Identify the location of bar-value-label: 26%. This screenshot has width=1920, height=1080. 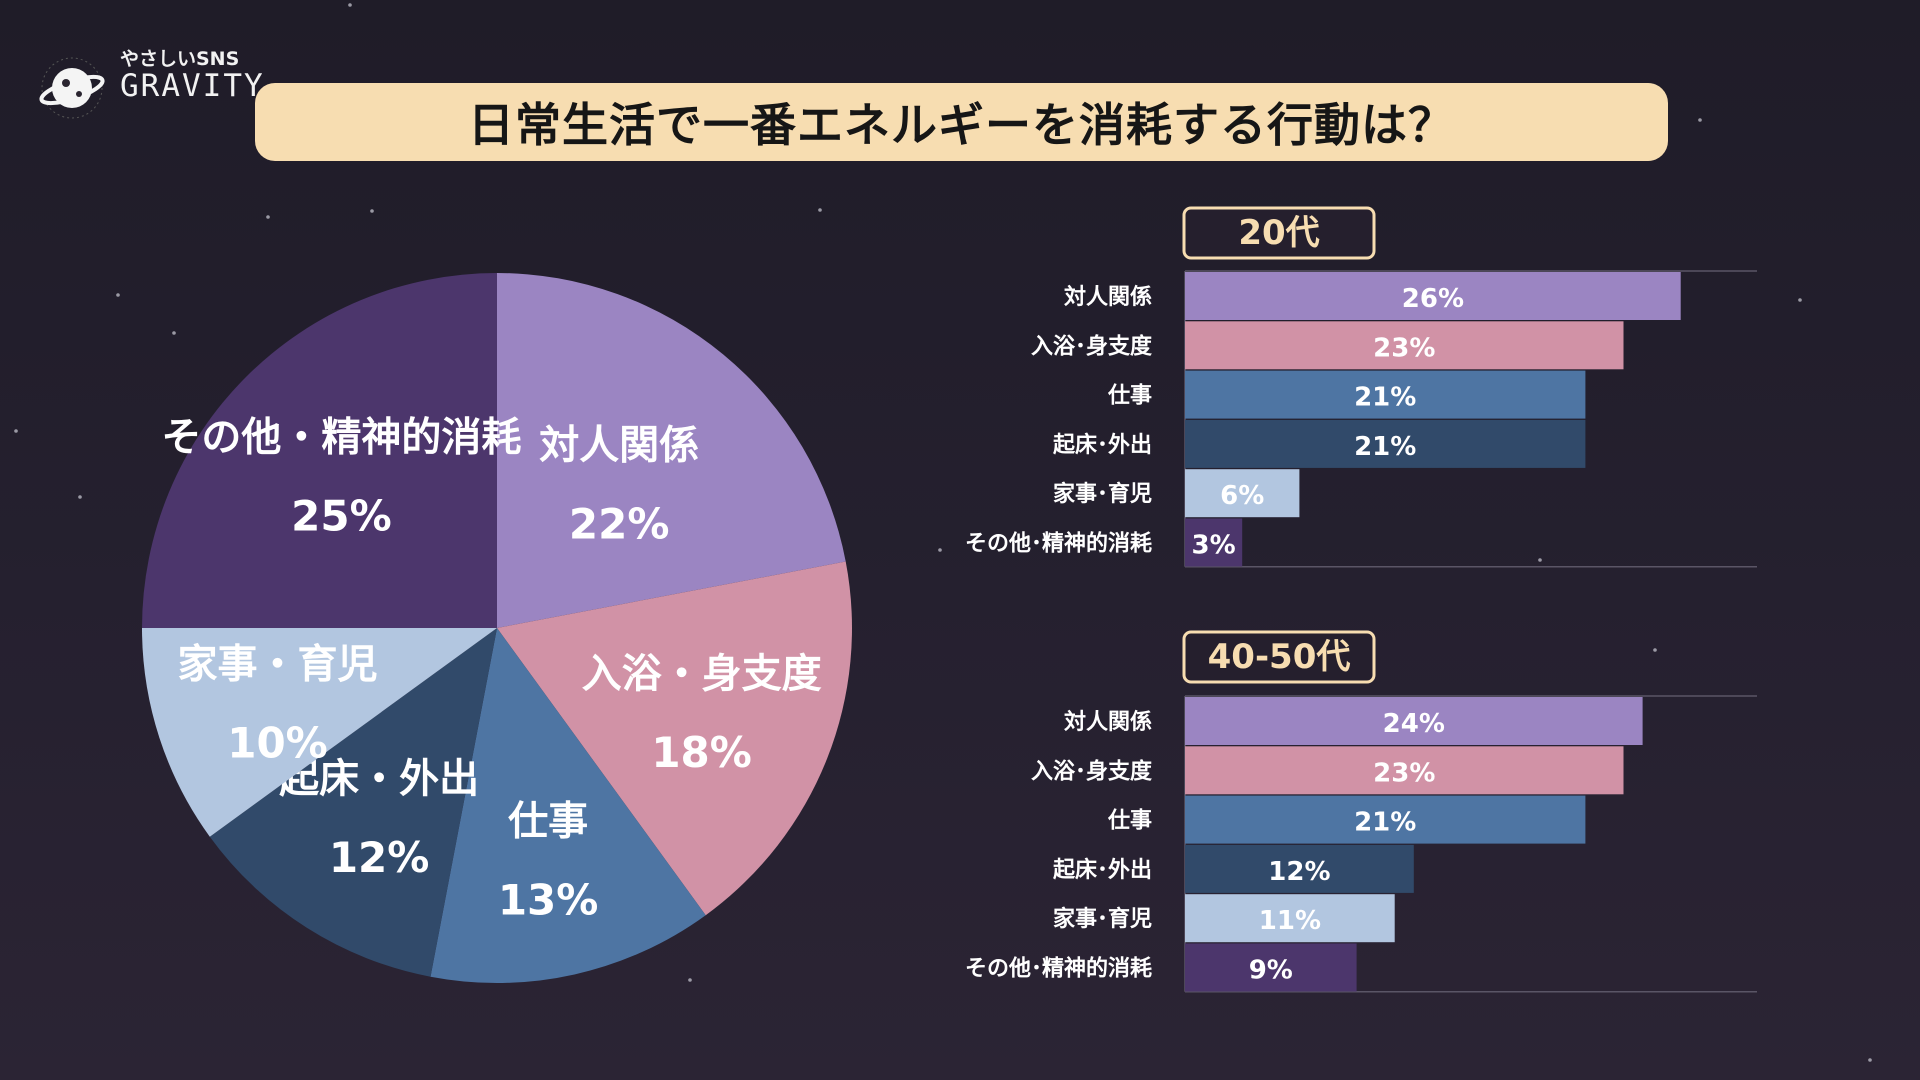
(1433, 299).